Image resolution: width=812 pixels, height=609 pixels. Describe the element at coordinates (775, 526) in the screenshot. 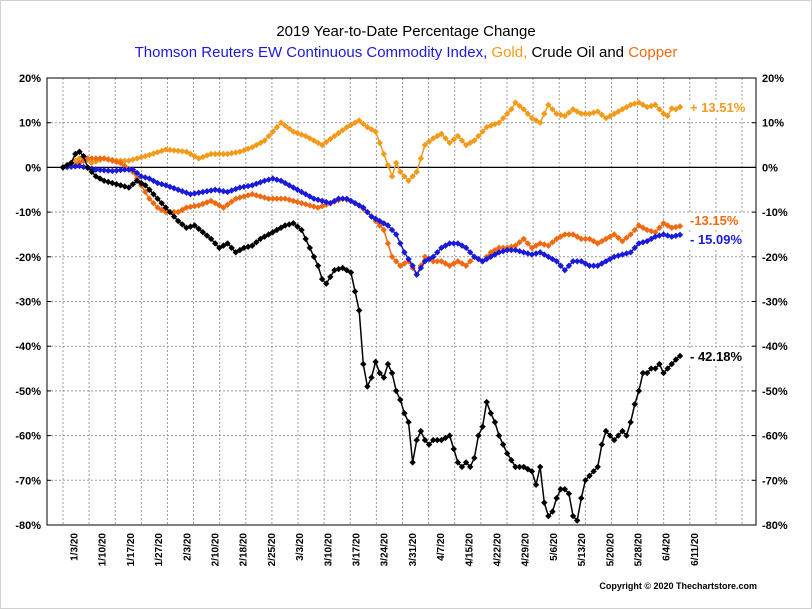

I see `y-tick-right: -80%` at that location.